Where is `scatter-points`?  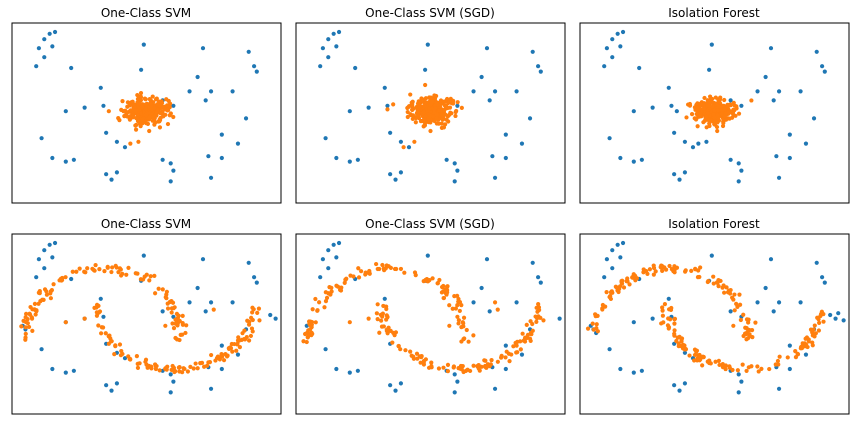
scatter-points is located at coordinates (714, 106).